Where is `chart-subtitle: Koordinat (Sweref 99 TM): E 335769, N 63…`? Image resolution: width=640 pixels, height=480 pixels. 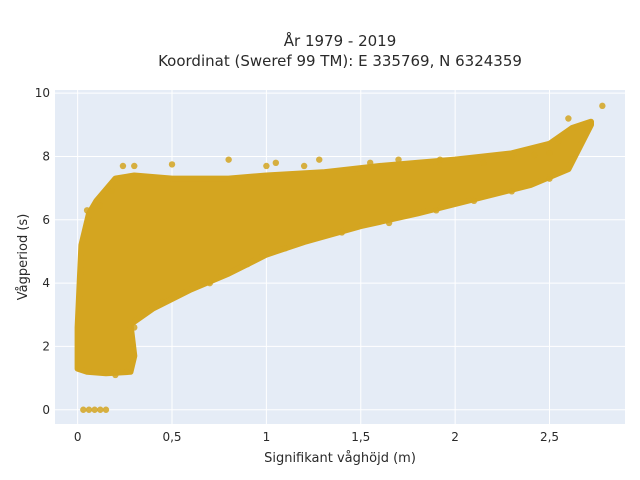
chart-subtitle: Koordinat (Sweref 99 TM): E 335769, N 63… is located at coordinates (340, 61).